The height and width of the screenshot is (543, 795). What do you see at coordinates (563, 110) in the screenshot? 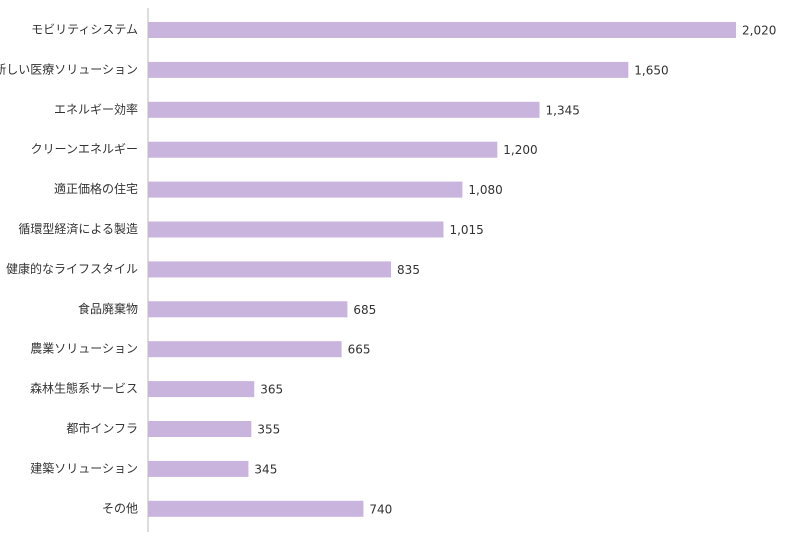
I see `value-label: 1,345` at bounding box center [563, 110].